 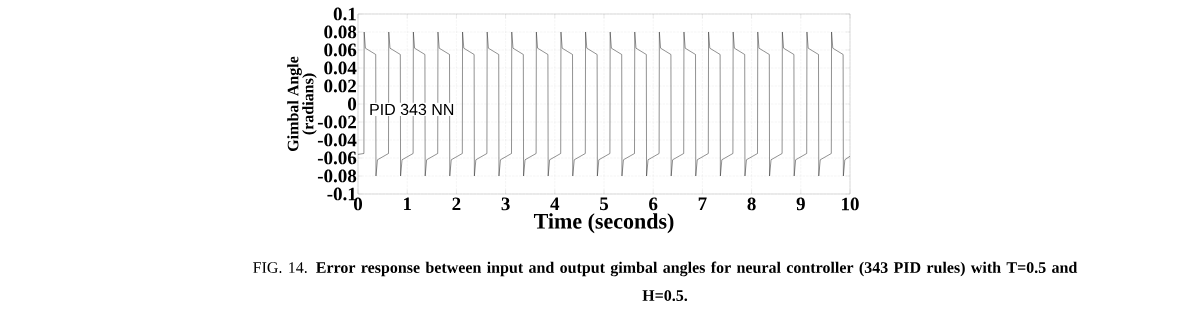 What do you see at coordinates (412, 109) in the screenshot?
I see `annotation: PID 343 NN` at bounding box center [412, 109].